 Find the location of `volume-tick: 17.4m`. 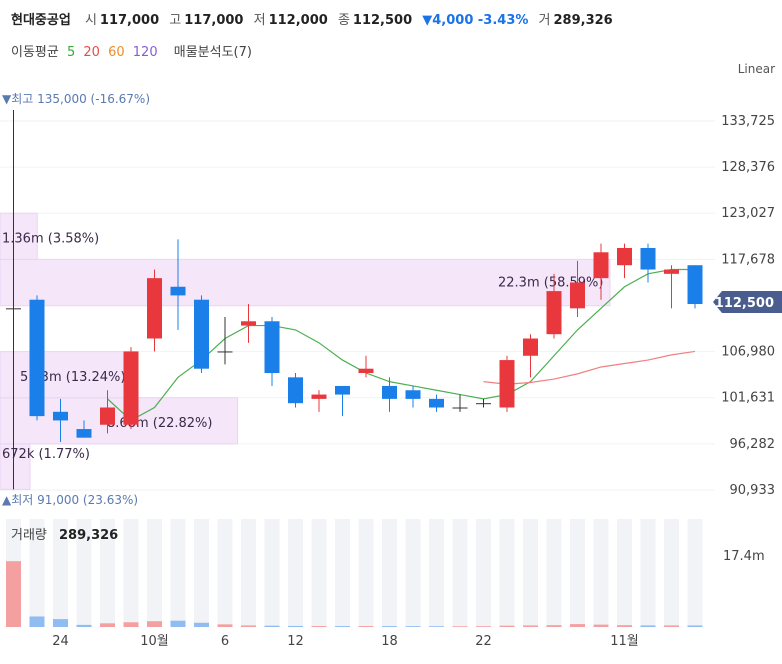

volume-tick: 17.4m is located at coordinates (744, 556).